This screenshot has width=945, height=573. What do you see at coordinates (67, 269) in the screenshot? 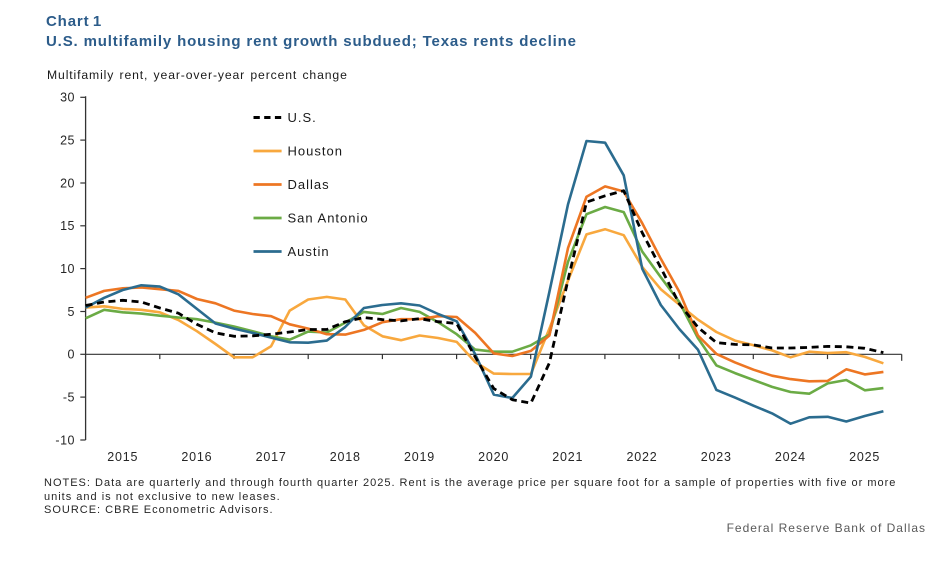
I see `svg-text: 10` at bounding box center [67, 269].